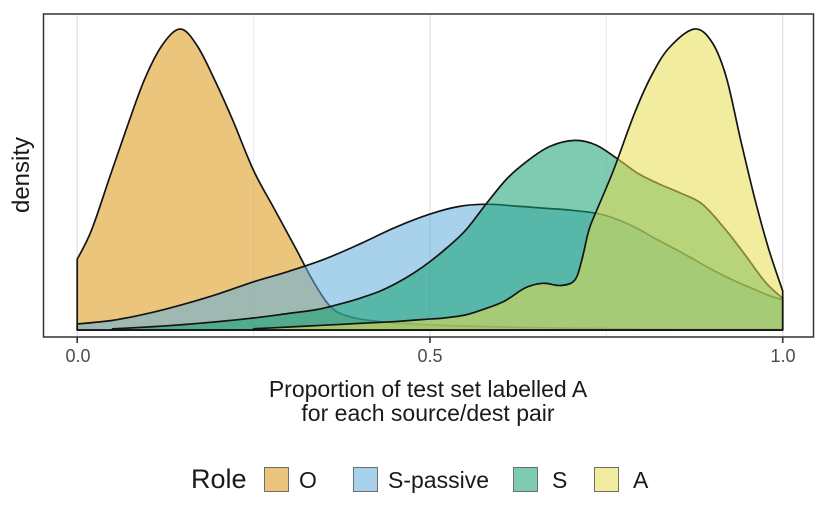  Describe the element at coordinates (606, 479) in the screenshot. I see `legend-key-A` at that location.